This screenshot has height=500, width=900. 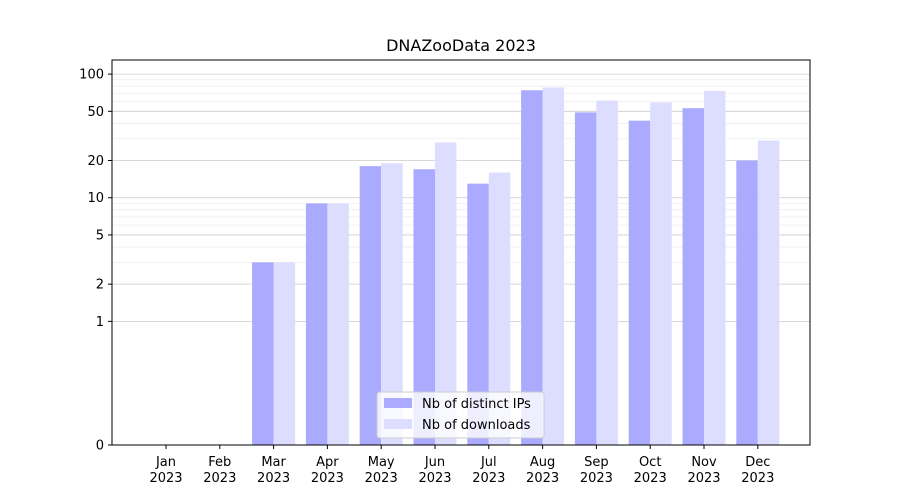 I want to click on legend-label: Nb of distinct IPs, so click(x=476, y=404).